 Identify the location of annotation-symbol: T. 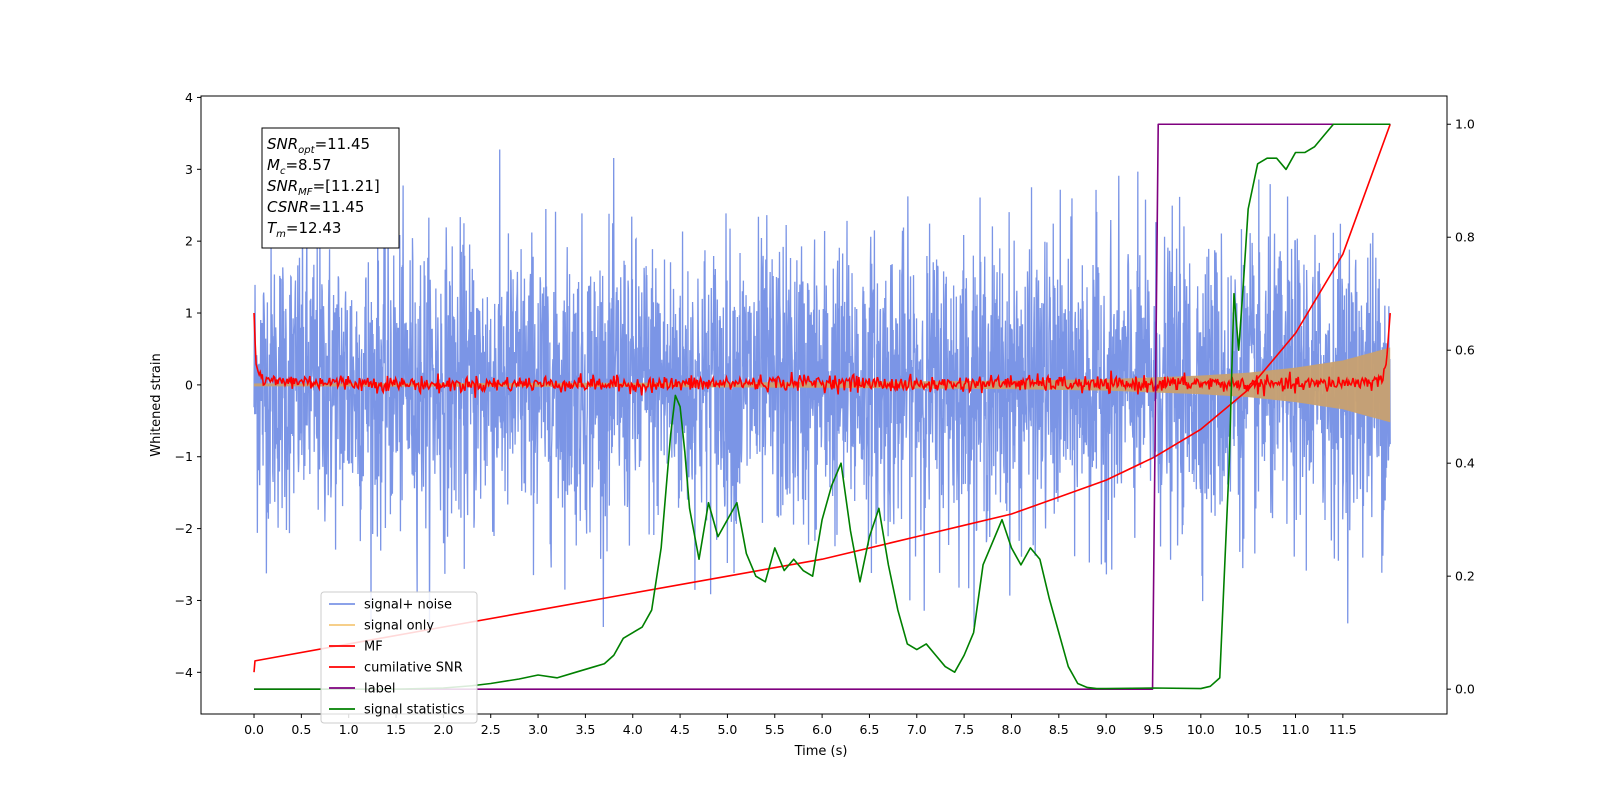
(272, 228).